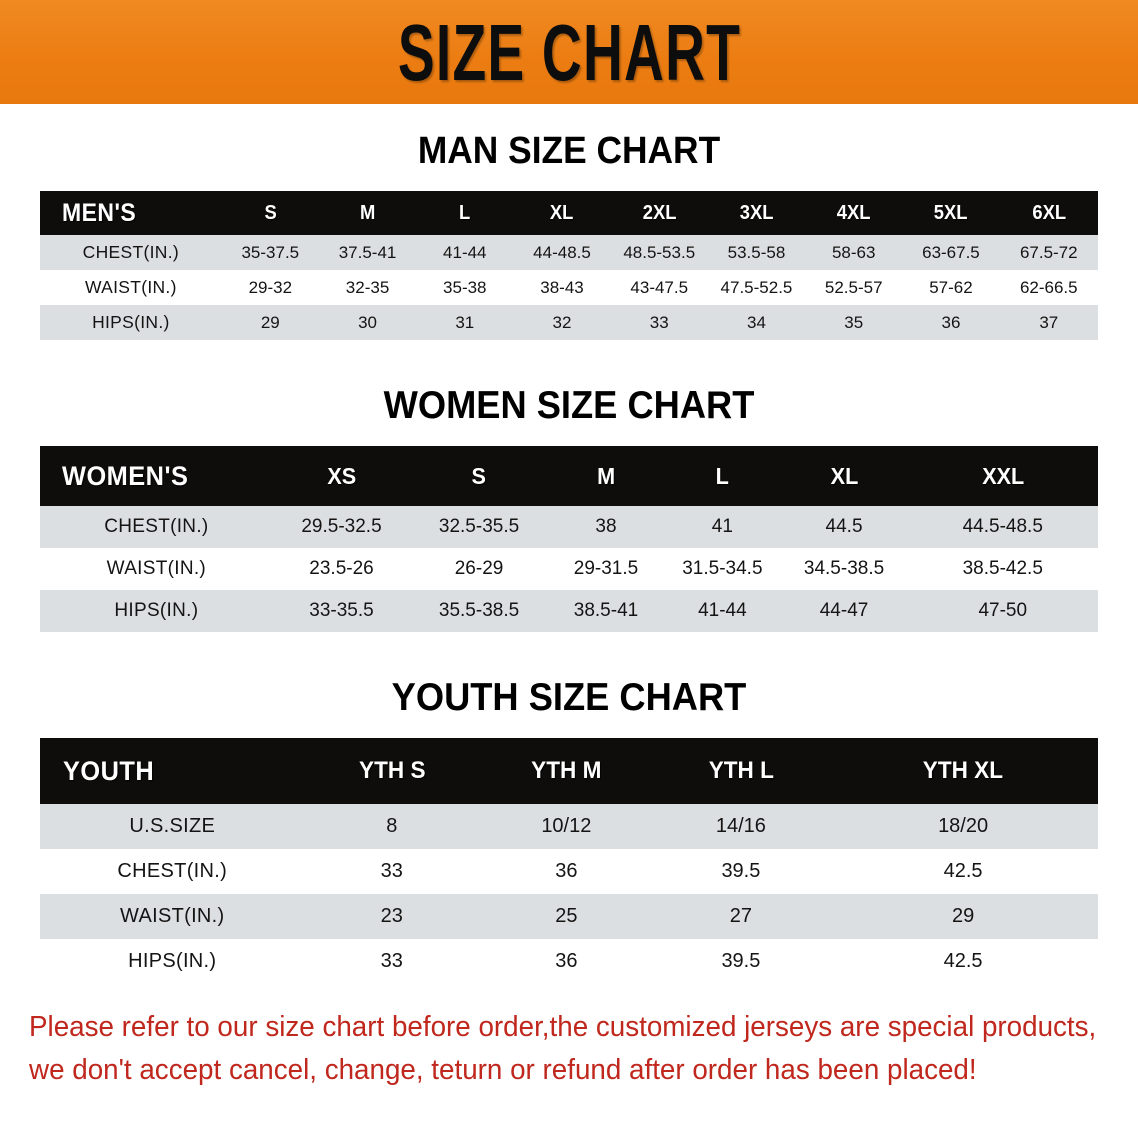 This screenshot has height=1132, width=1138. I want to click on men-col-header-m: M, so click(367, 212).